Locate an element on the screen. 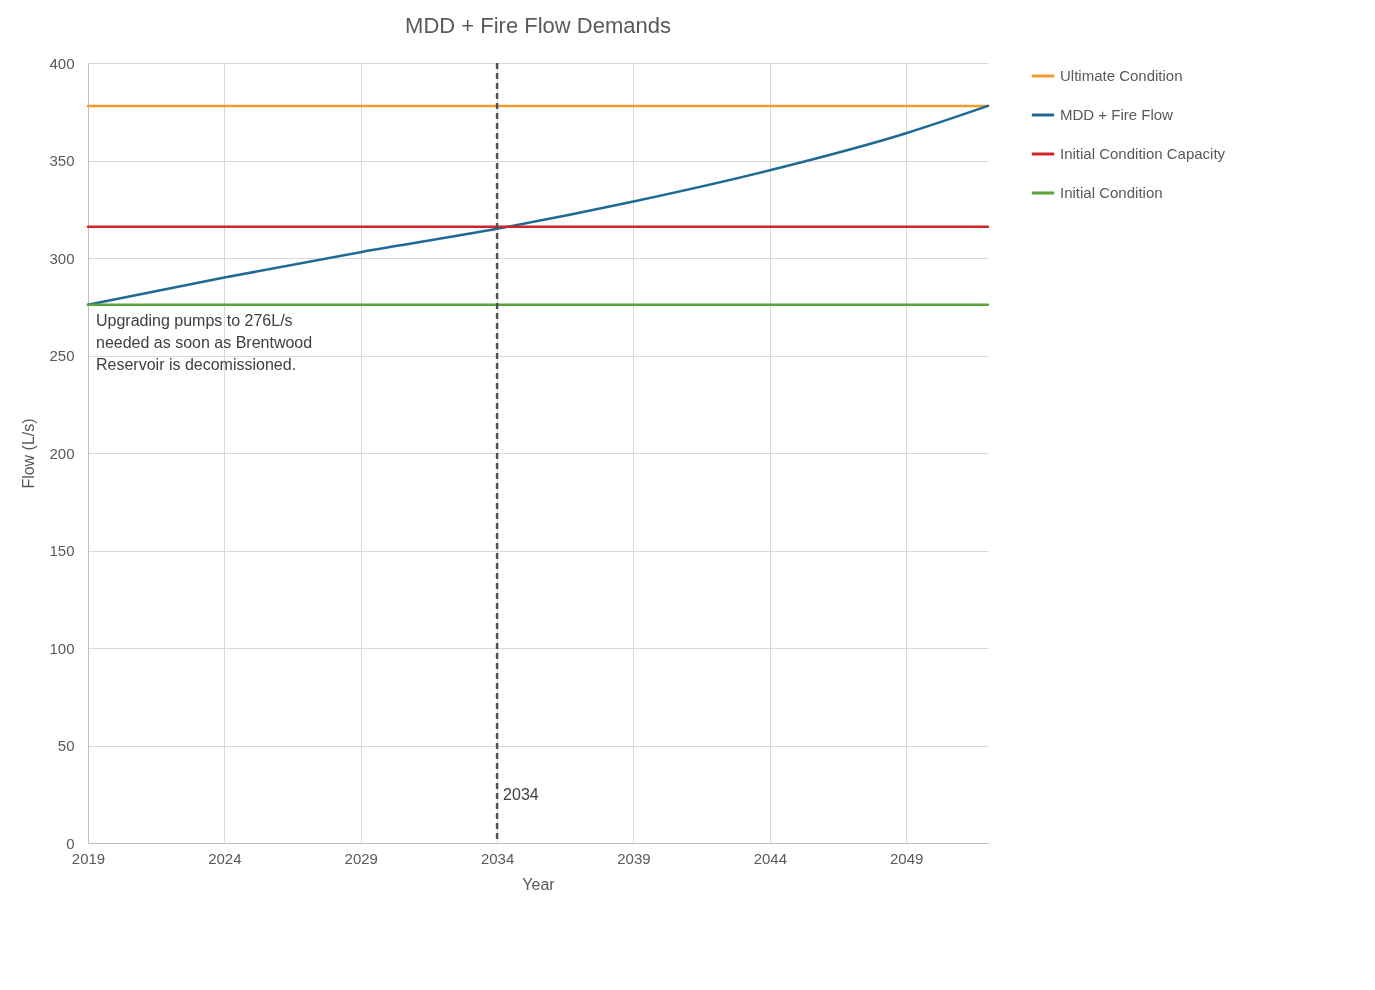 This screenshot has height=990, width=1375. y-axis-title: Flow (L/s) is located at coordinates (29, 453).